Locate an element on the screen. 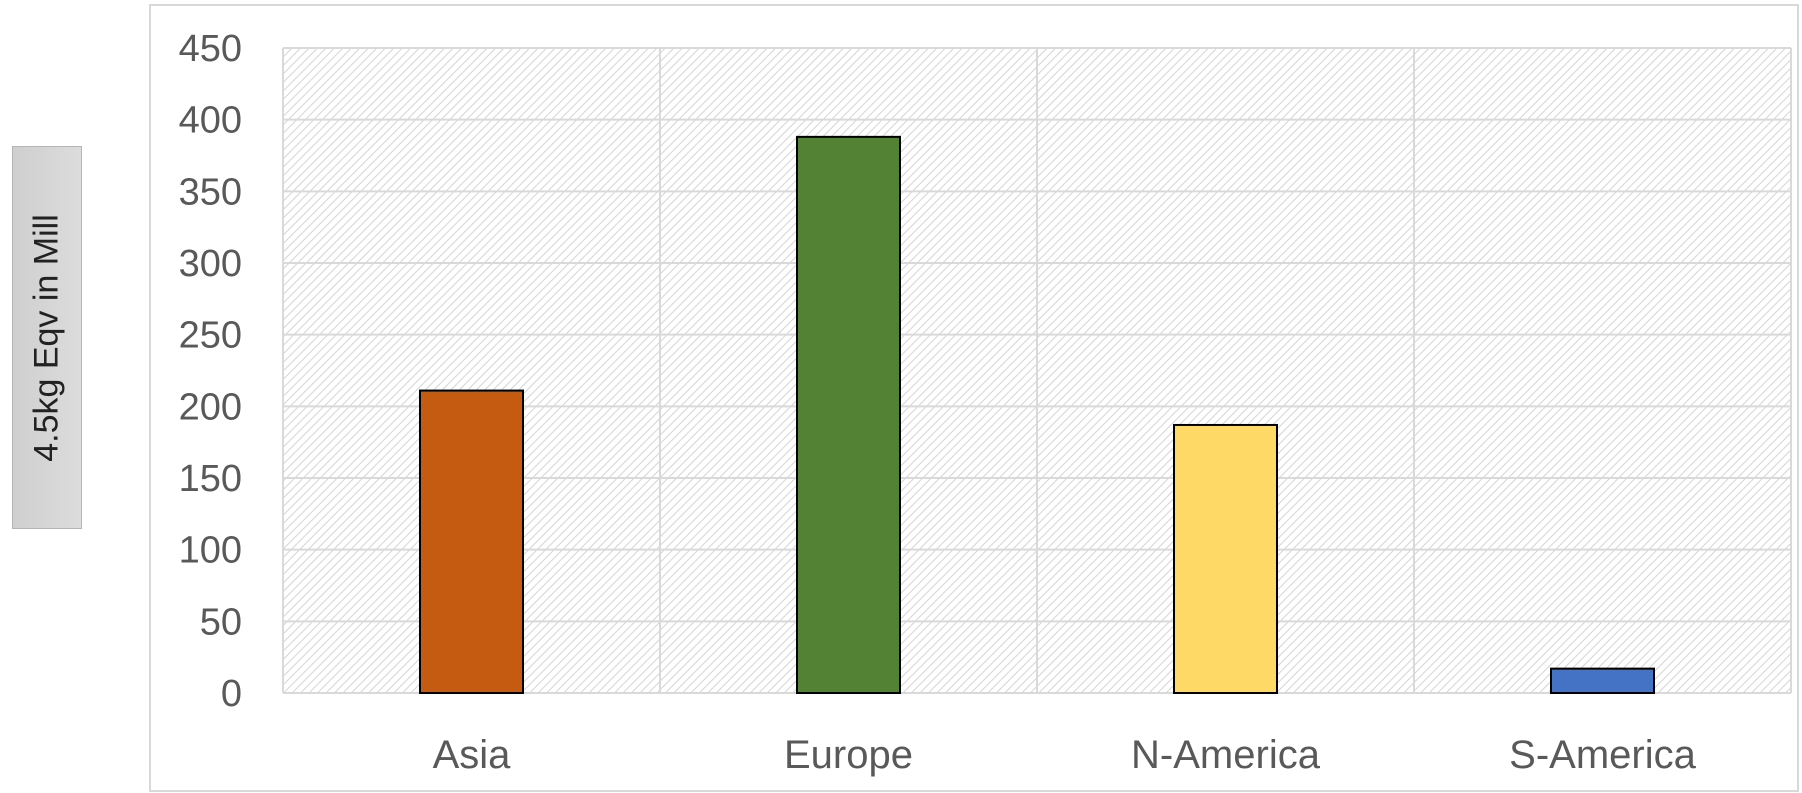  bar-asia is located at coordinates (471, 541).